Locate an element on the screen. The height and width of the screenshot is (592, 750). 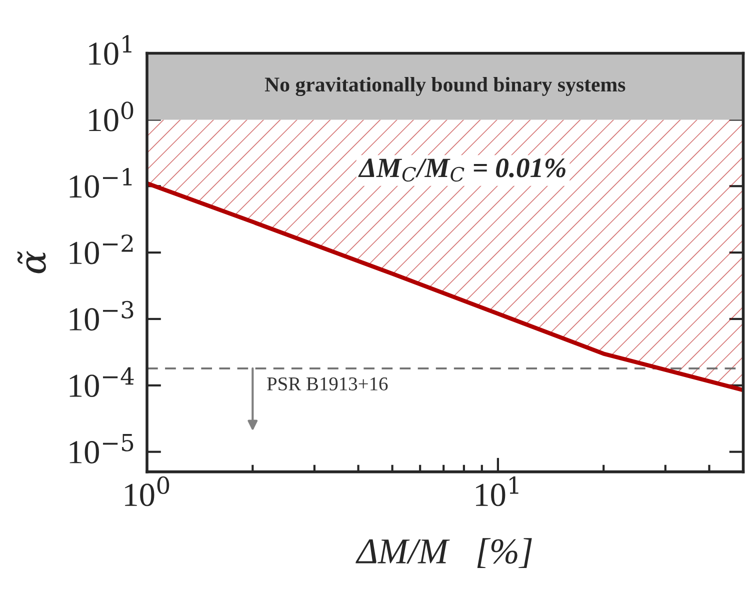
band-label: No gravitationally bound binary systems is located at coordinates (445, 86).